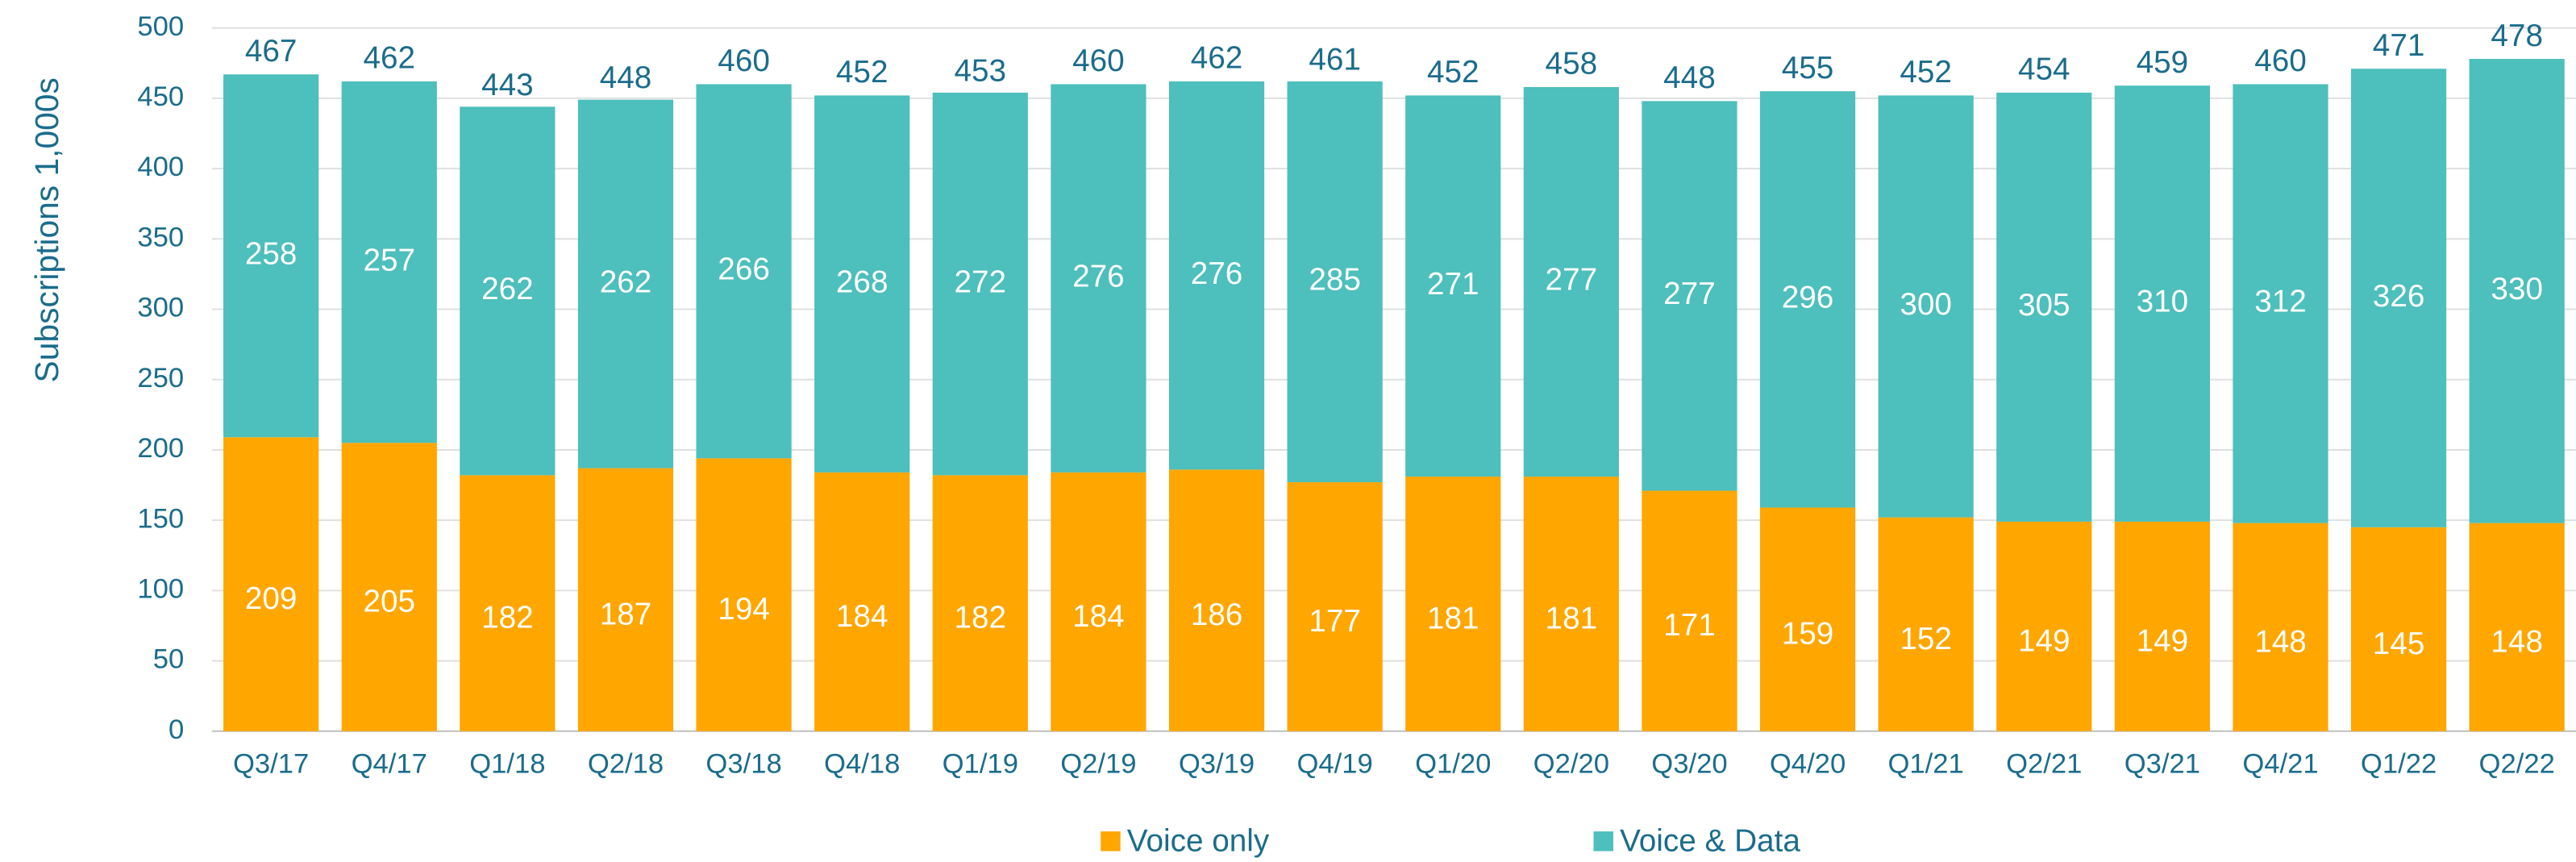 This screenshot has width=2576, height=862. Describe the element at coordinates (2517, 641) in the screenshot. I see `data-label: 148` at that location.